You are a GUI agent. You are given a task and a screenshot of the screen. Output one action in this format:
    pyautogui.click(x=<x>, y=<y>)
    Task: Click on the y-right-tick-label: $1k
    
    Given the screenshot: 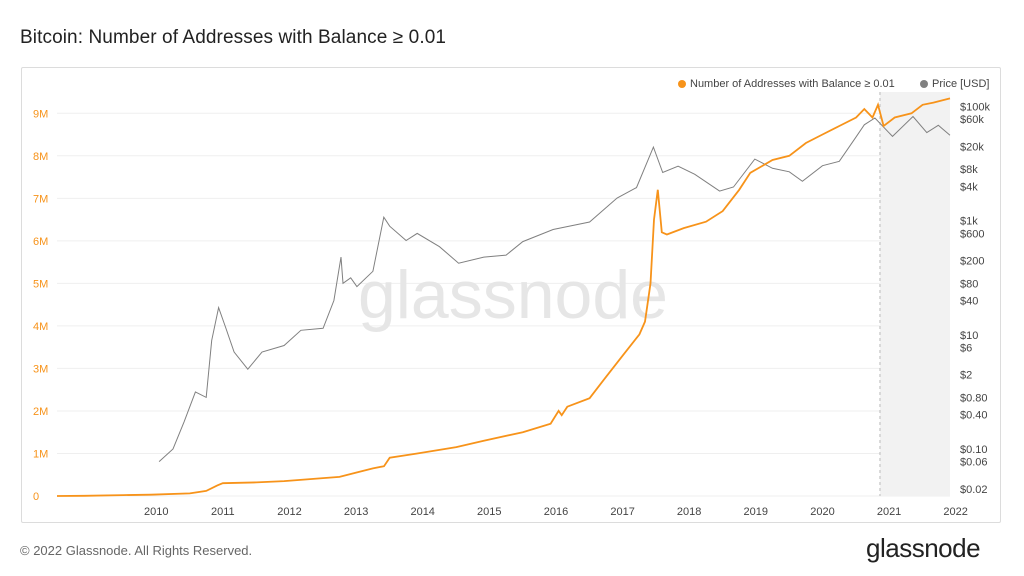 What is the action you would take?
    pyautogui.click(x=969, y=222)
    